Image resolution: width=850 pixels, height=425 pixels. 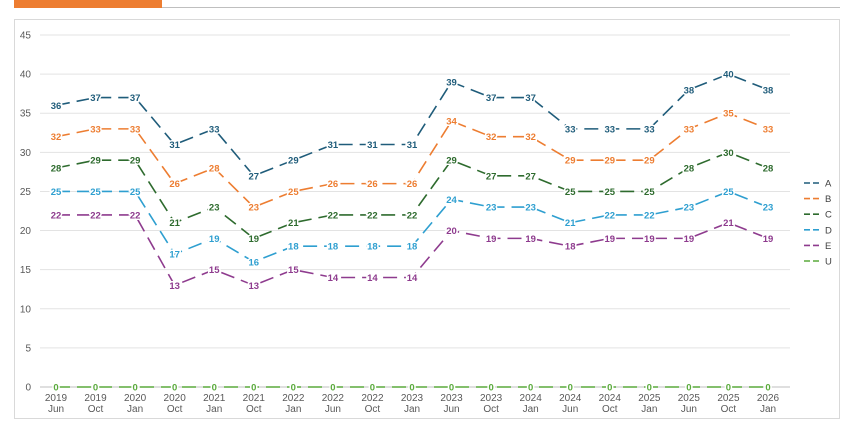 What do you see at coordinates (88, 4) in the screenshot?
I see `top-accent-bar` at bounding box center [88, 4].